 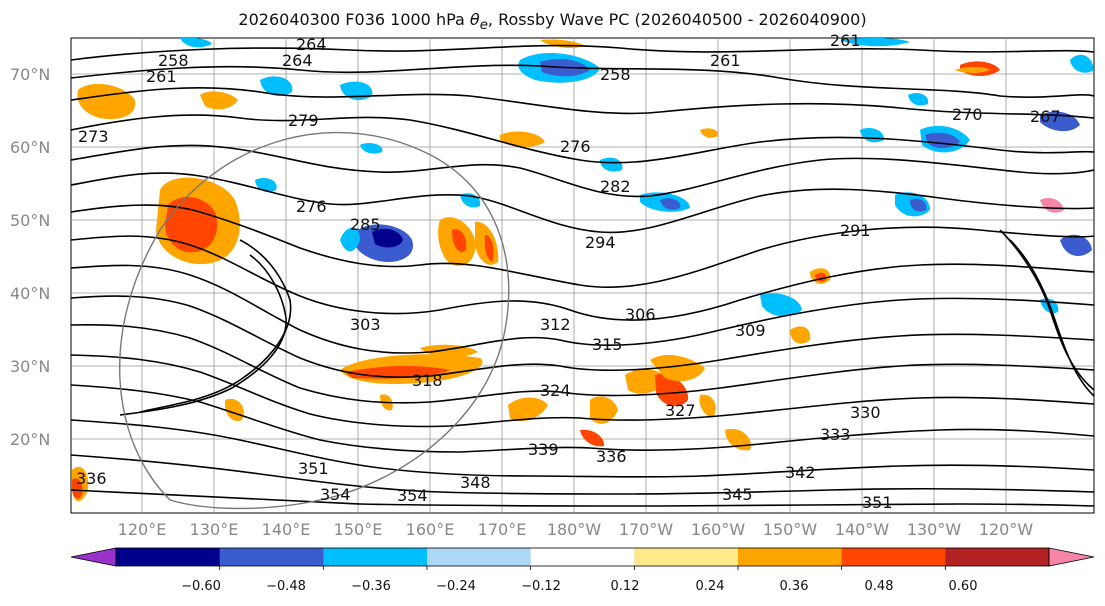 What do you see at coordinates (30, 257) in the screenshot?
I see `latitude-labels: 70°N 60°N 50°N 40°N 30°N 20°N` at bounding box center [30, 257].